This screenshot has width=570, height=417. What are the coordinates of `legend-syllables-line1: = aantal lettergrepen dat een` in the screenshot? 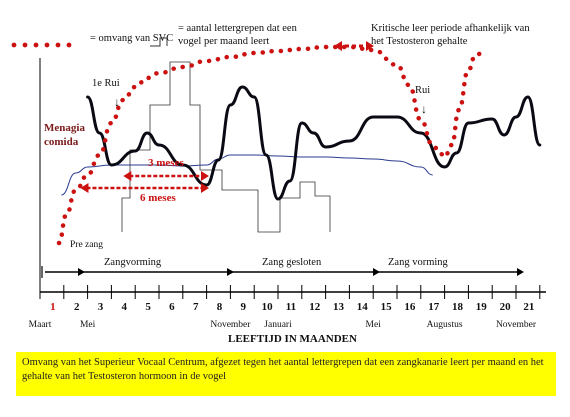 It's located at (238, 28).